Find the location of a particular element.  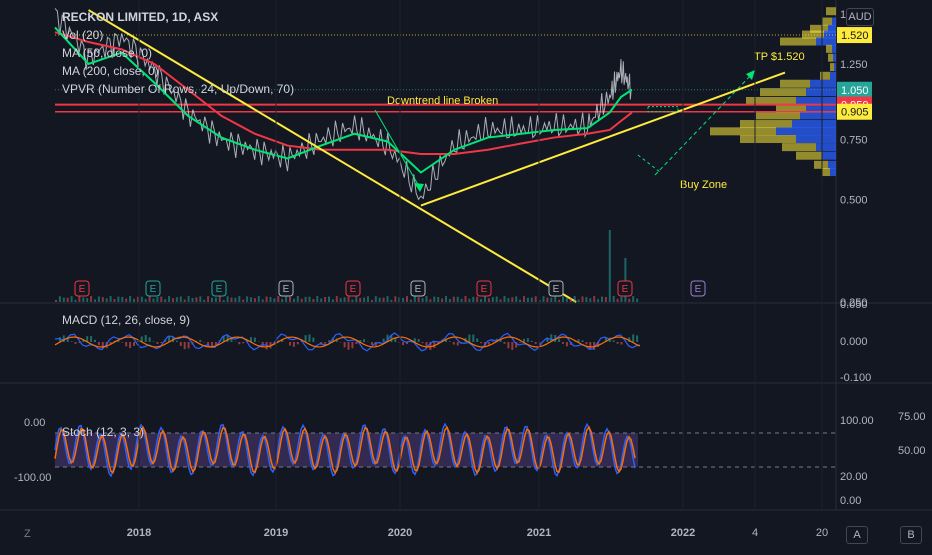

indicator-ma200: MA (200, close, 0) is located at coordinates (178, 71).